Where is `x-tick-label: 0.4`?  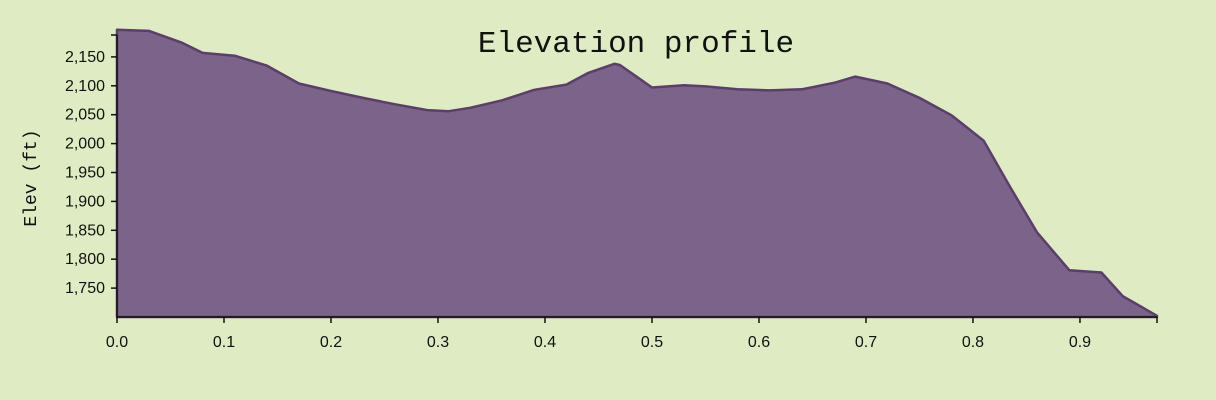
x-tick-label: 0.4 is located at coordinates (545, 342).